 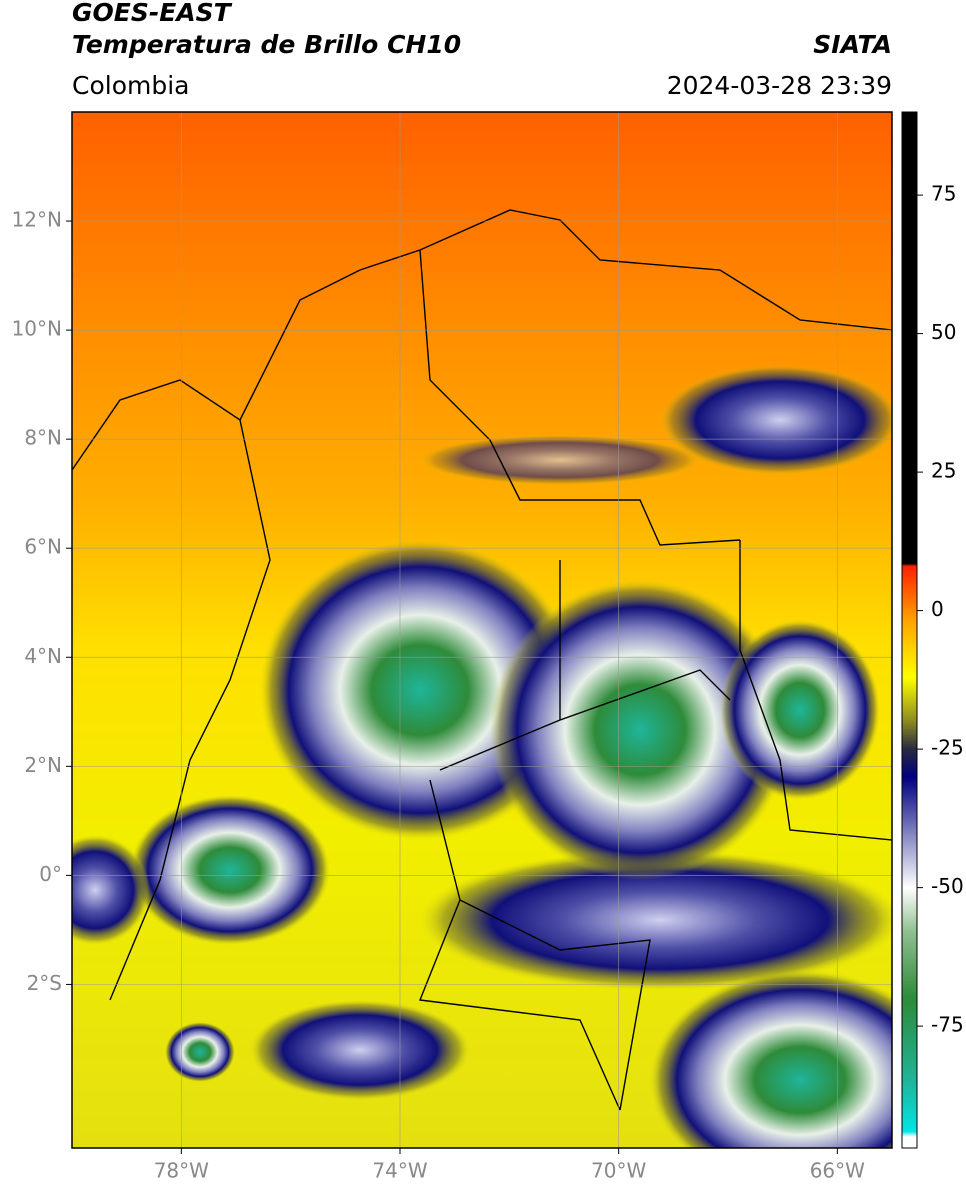 I want to click on x-tick-label: 74°W, so click(x=399, y=1171).